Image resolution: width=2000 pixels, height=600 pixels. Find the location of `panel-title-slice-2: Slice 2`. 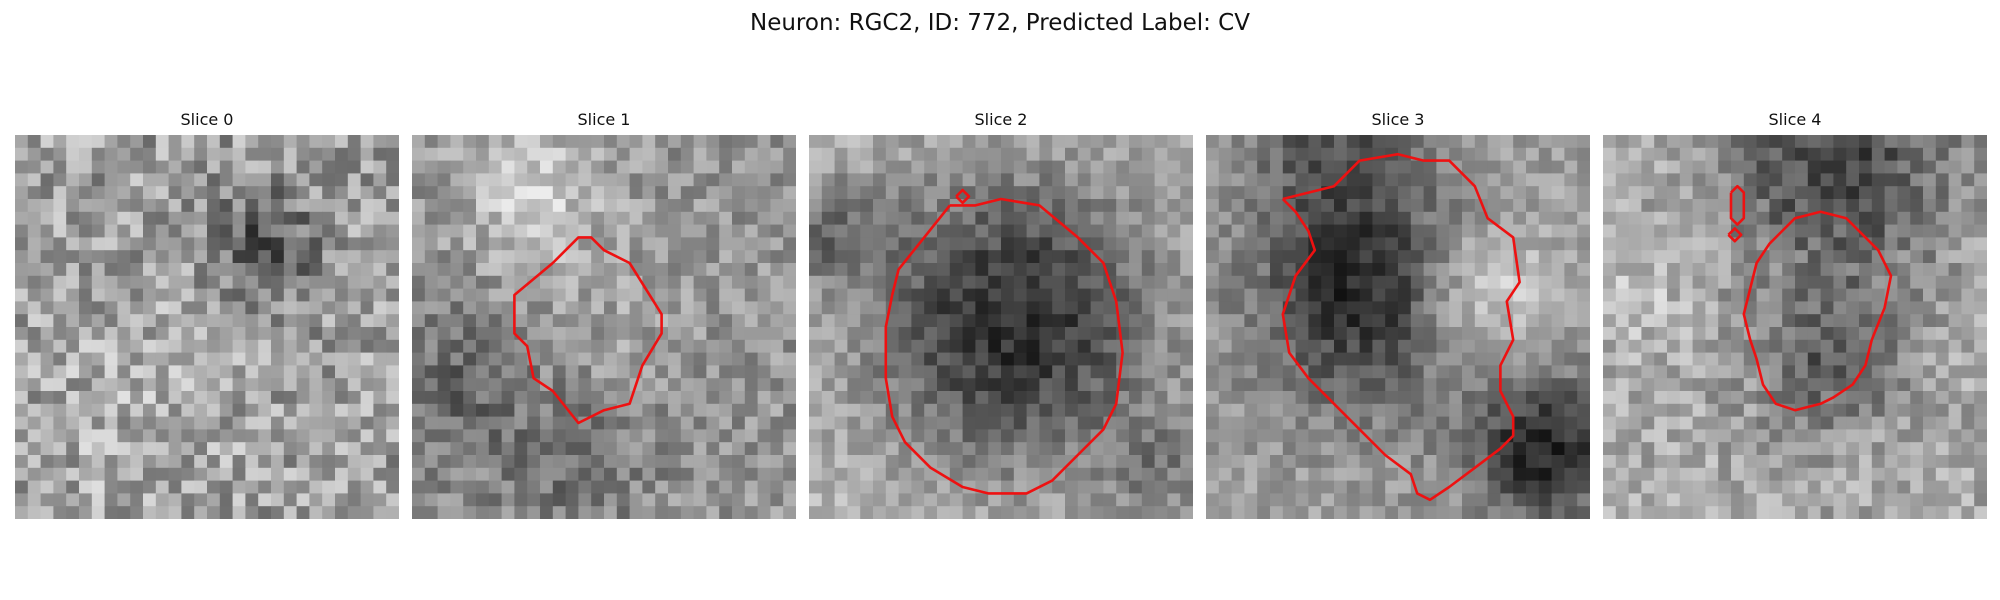

panel-title-slice-2: Slice 2 is located at coordinates (1001, 119).